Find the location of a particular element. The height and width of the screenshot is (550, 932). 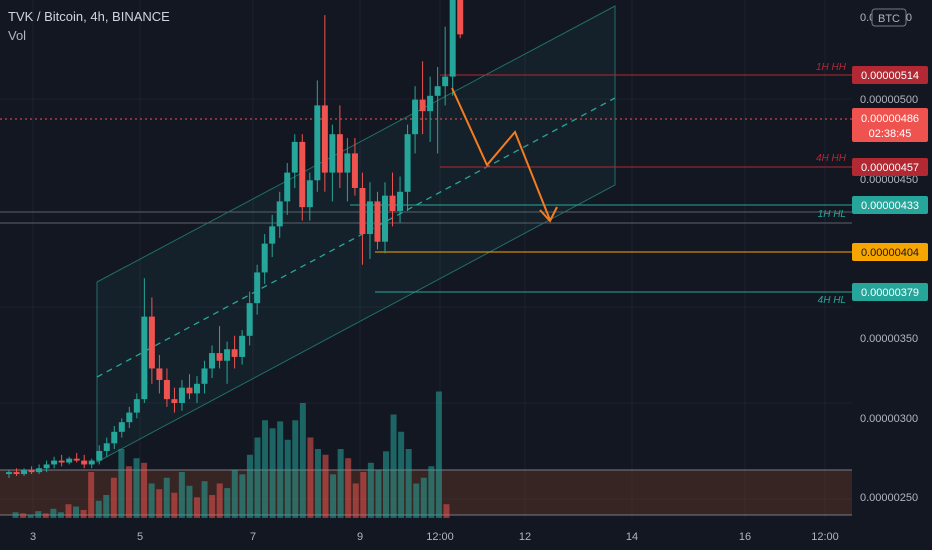

time-tick-label: 12 is located at coordinates (525, 537).